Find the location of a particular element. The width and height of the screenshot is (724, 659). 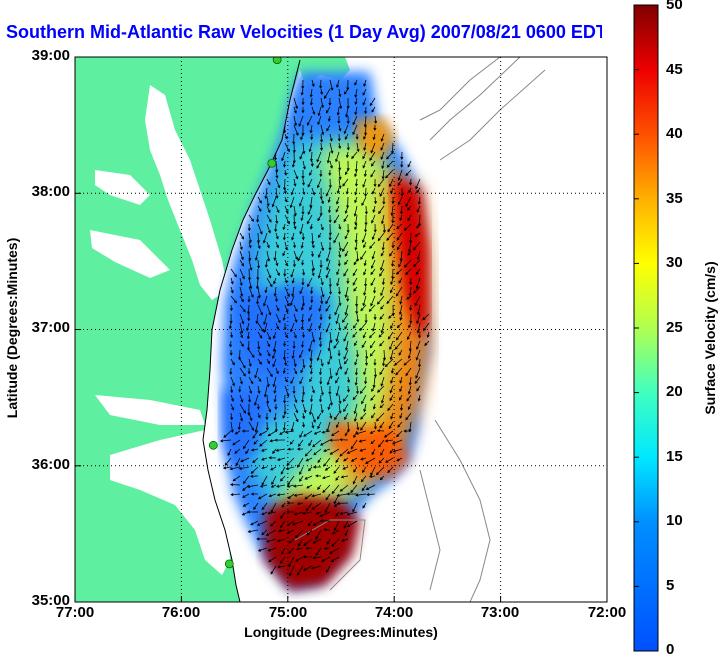

y-axis-label: Latitude (Degrees:Minutes) is located at coordinates (12, 328).